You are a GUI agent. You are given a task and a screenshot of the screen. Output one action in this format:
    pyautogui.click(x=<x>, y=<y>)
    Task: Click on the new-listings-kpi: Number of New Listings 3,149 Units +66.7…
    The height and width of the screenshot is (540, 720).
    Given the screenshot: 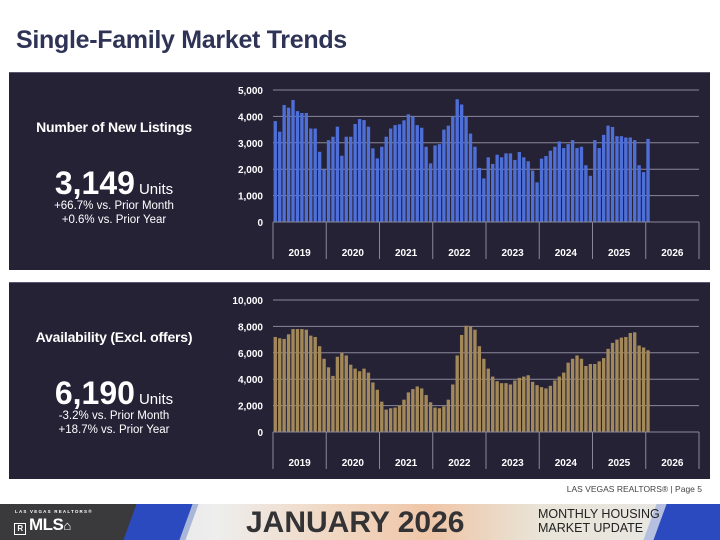 What is the action you would take?
    pyautogui.click(x=114, y=171)
    